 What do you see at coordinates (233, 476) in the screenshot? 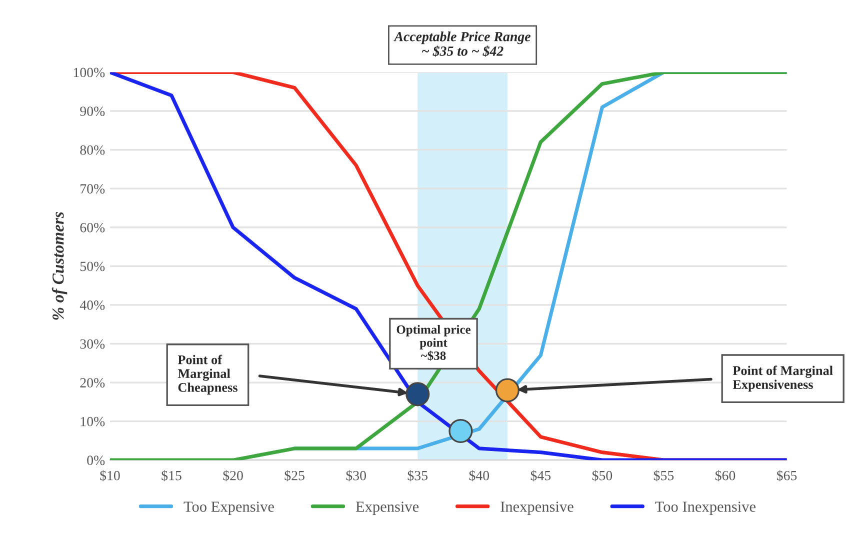
I see `x-tick-label: $20` at bounding box center [233, 476].